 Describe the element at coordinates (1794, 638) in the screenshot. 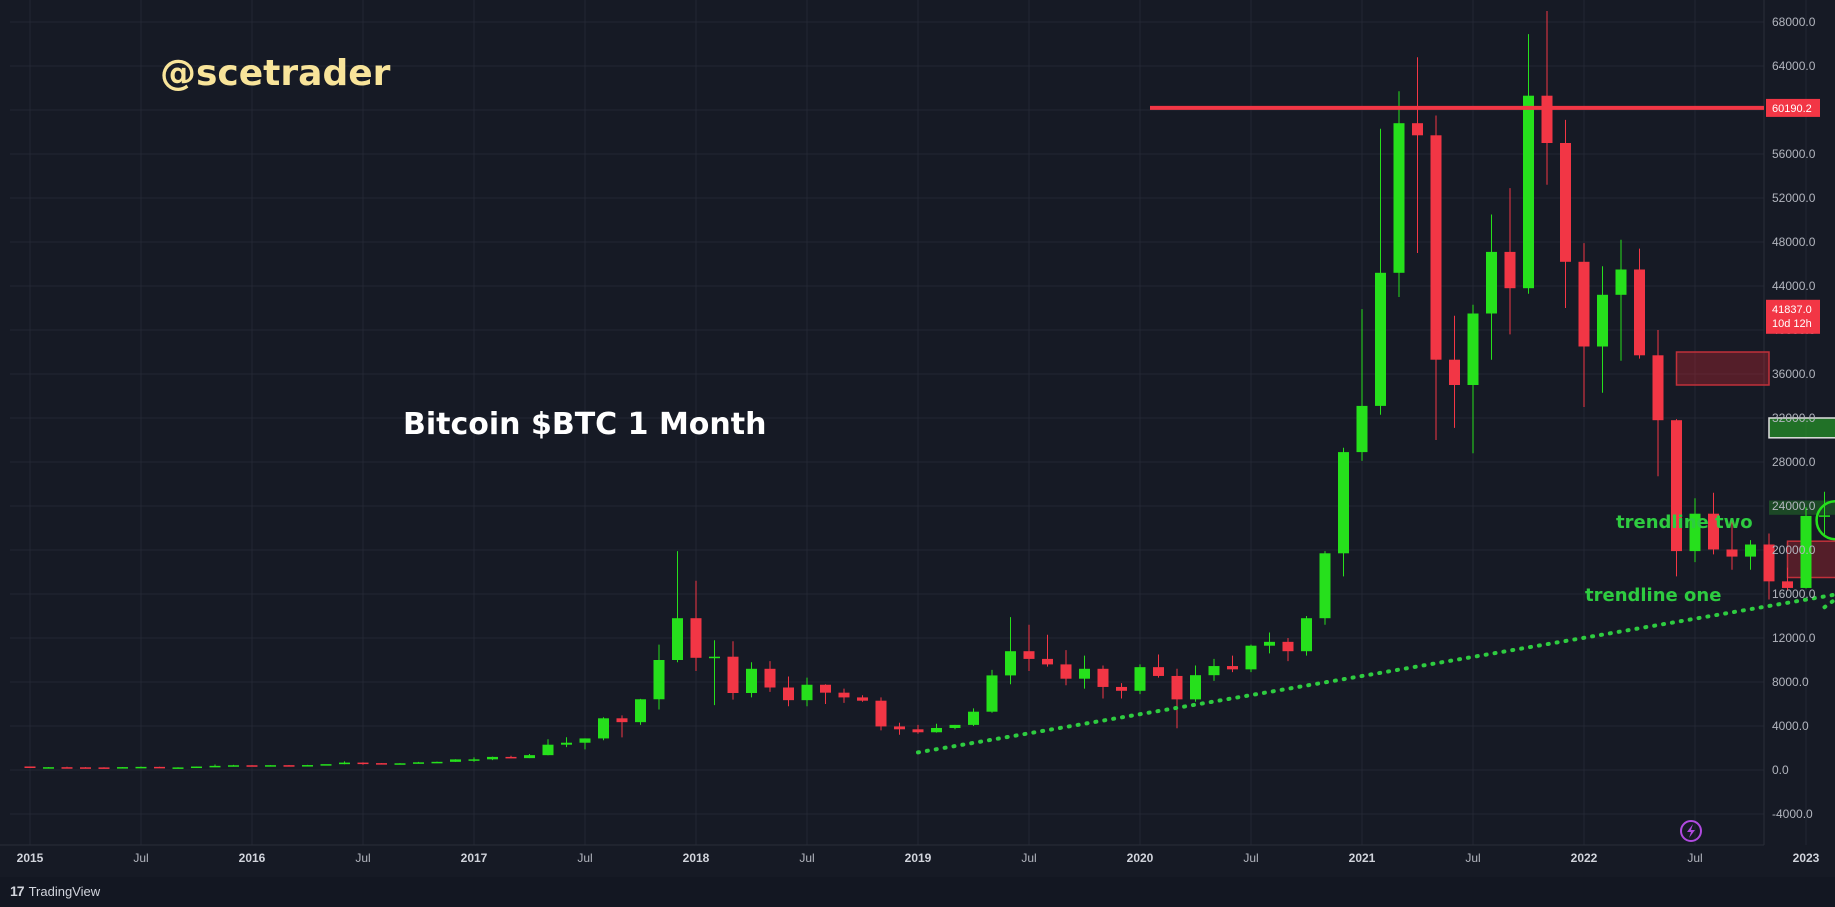

I see `y-tick-label: 12000.0` at that location.